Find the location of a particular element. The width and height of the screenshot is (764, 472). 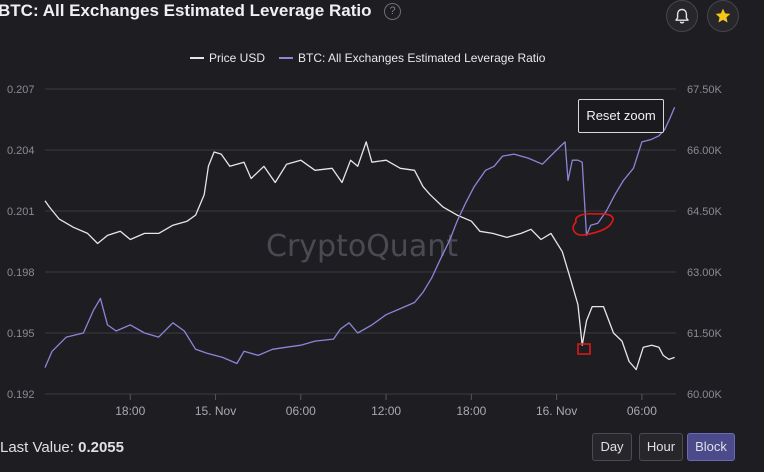

x-tick-label: 15. Nov is located at coordinates (215, 411).